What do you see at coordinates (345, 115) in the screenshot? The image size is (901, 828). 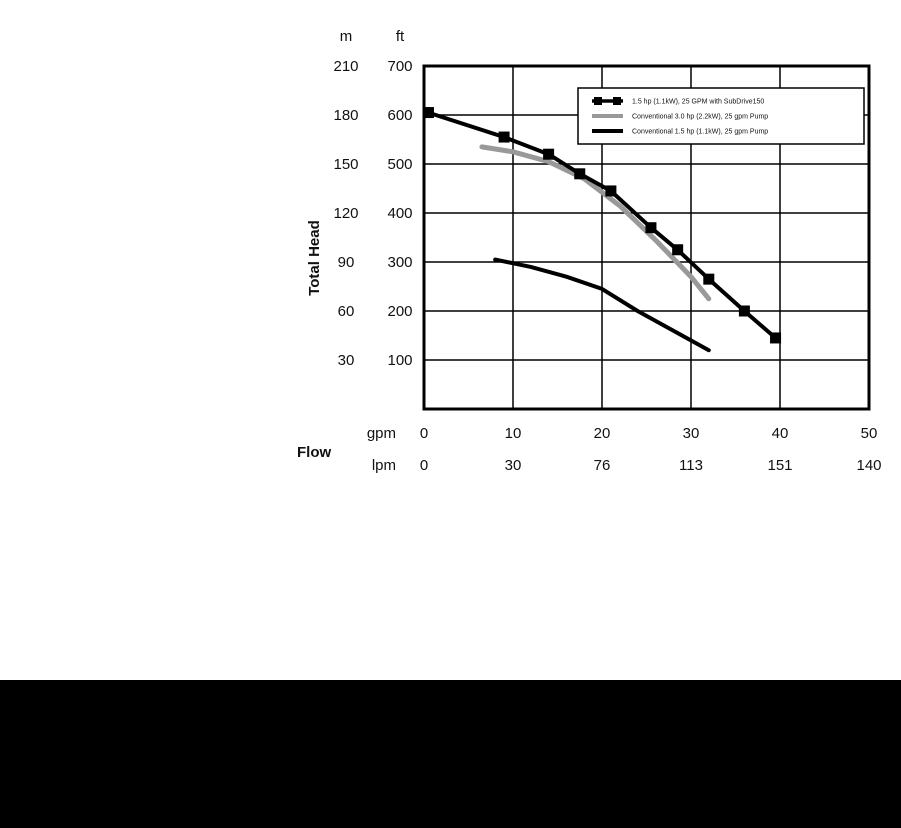 I see `y-tick-m: 180` at bounding box center [345, 115].